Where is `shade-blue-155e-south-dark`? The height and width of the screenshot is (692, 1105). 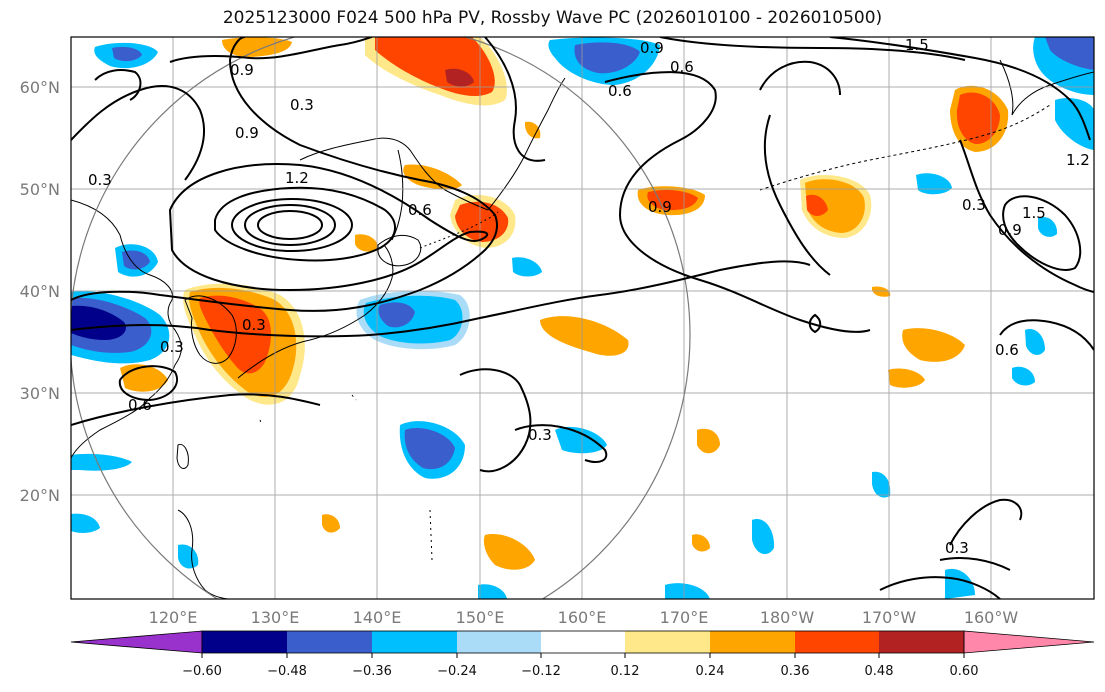
shade-blue-155e-south-dark is located at coordinates (429, 449).